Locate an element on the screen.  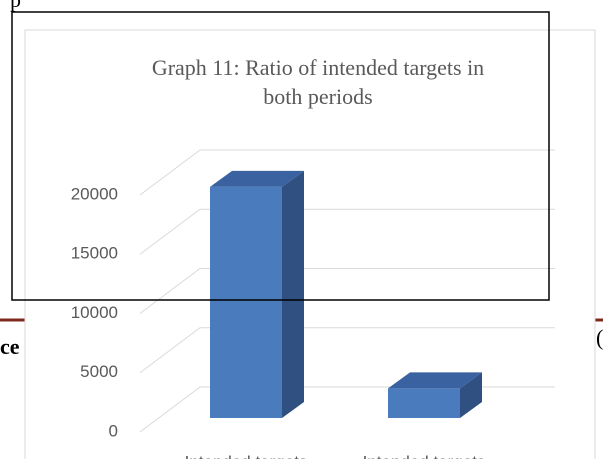
y-tick-label: 10000 is located at coordinates (94, 312).